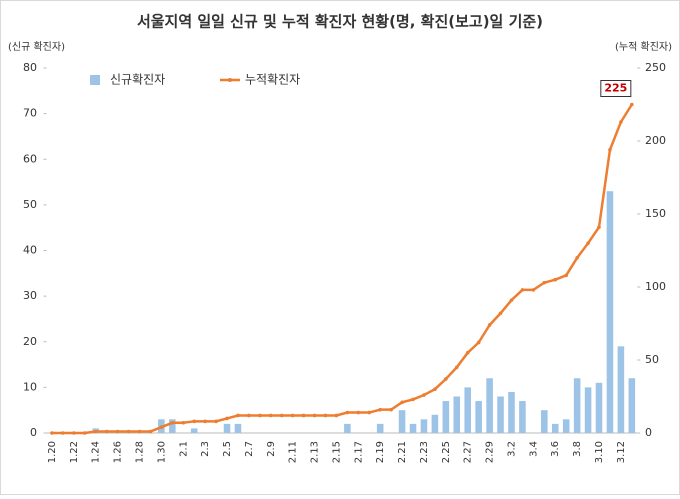  What do you see at coordinates (511, 449) in the screenshot?
I see `x-tick-label: 3.2` at bounding box center [511, 449].